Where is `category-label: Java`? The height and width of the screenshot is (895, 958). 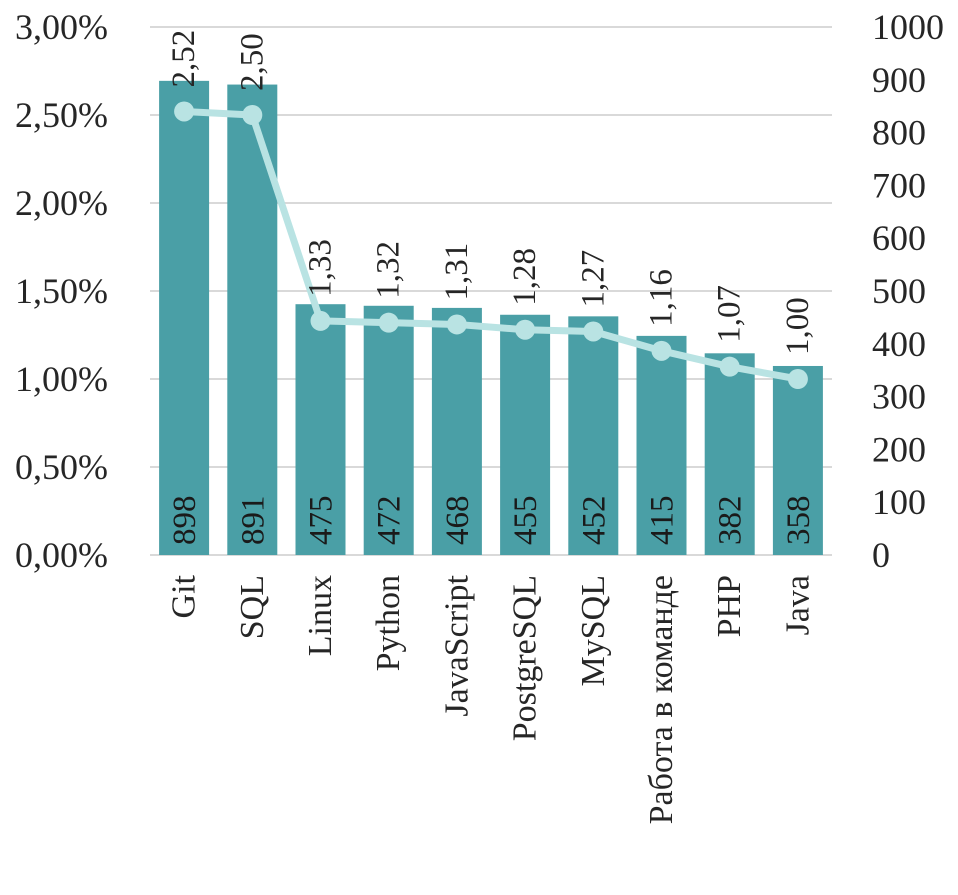 category-label: Java is located at coordinates (797, 605).